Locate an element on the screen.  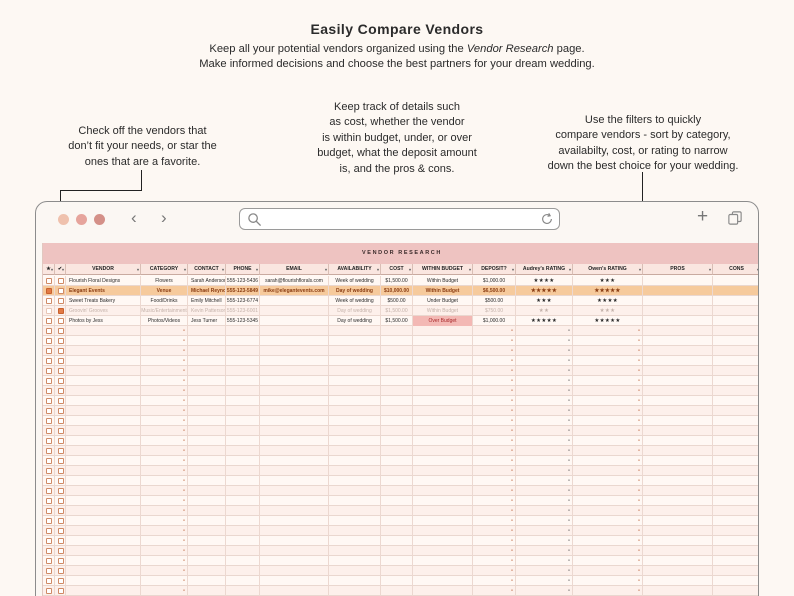
cell-phone: 555-123-5849 is located at coordinates (243, 291).